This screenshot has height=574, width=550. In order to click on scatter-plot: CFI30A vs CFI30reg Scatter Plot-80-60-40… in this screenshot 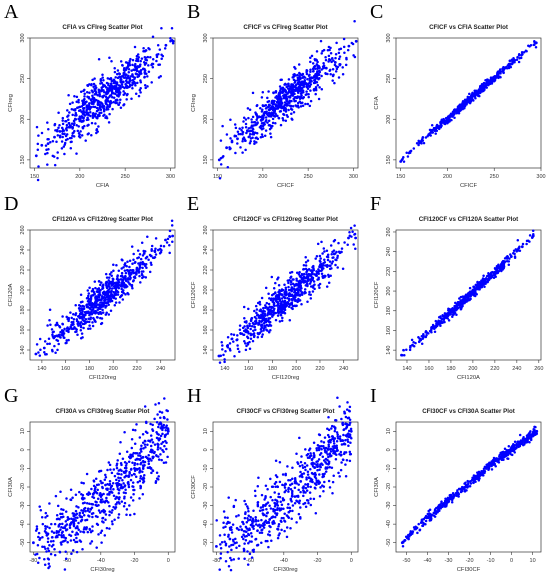, I will do `click(91, 479)`.